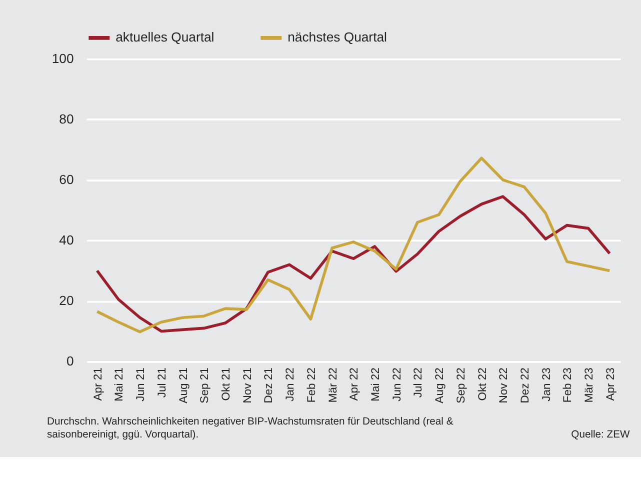 The image size is (641, 495). Describe the element at coordinates (546, 385) in the screenshot. I see `x-tick-label: Jan 23` at that location.